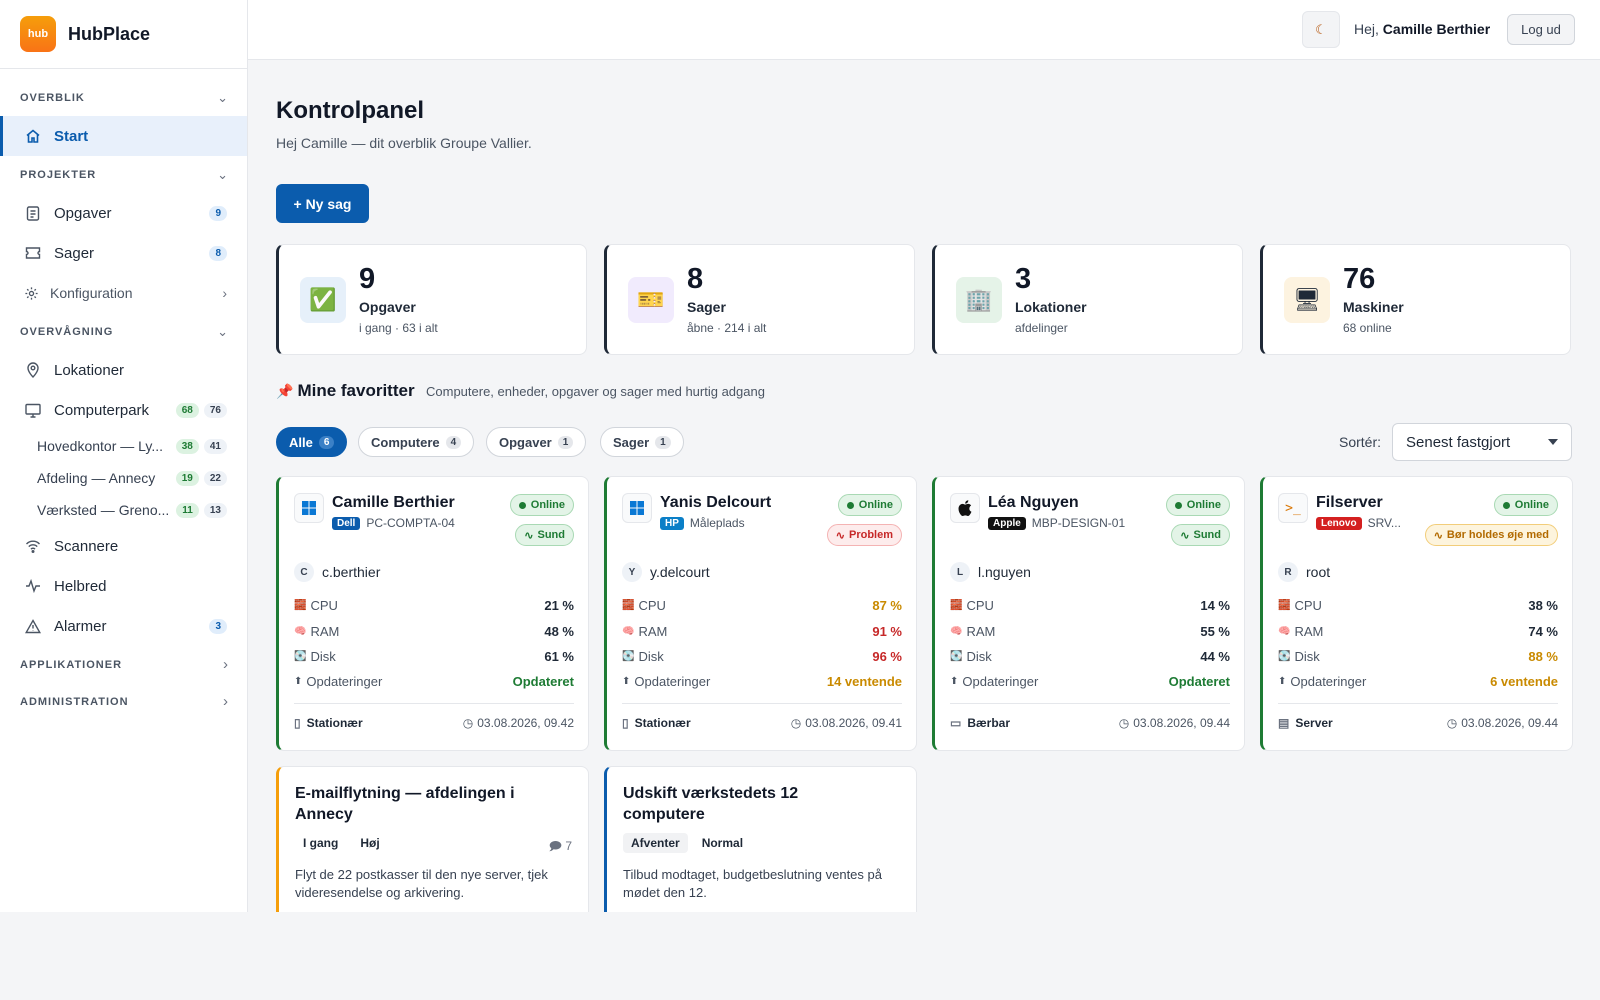 Image resolution: width=1600 pixels, height=1000 pixels. I want to click on sidebar-subitem-location: Hovedkontor — Ly... 38 41, so click(123, 446).